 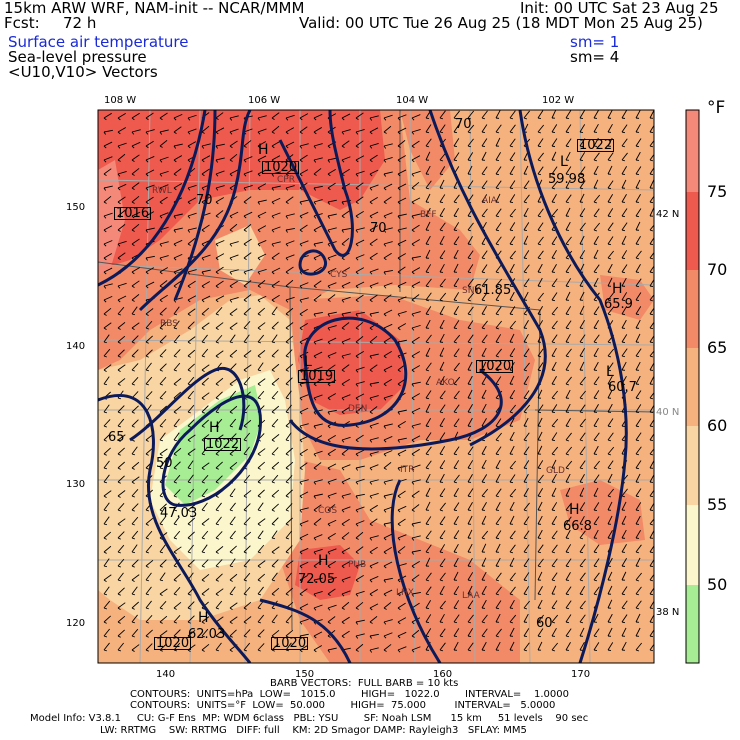 I want to click on lon-label-104w: 104 W, so click(x=412, y=100).